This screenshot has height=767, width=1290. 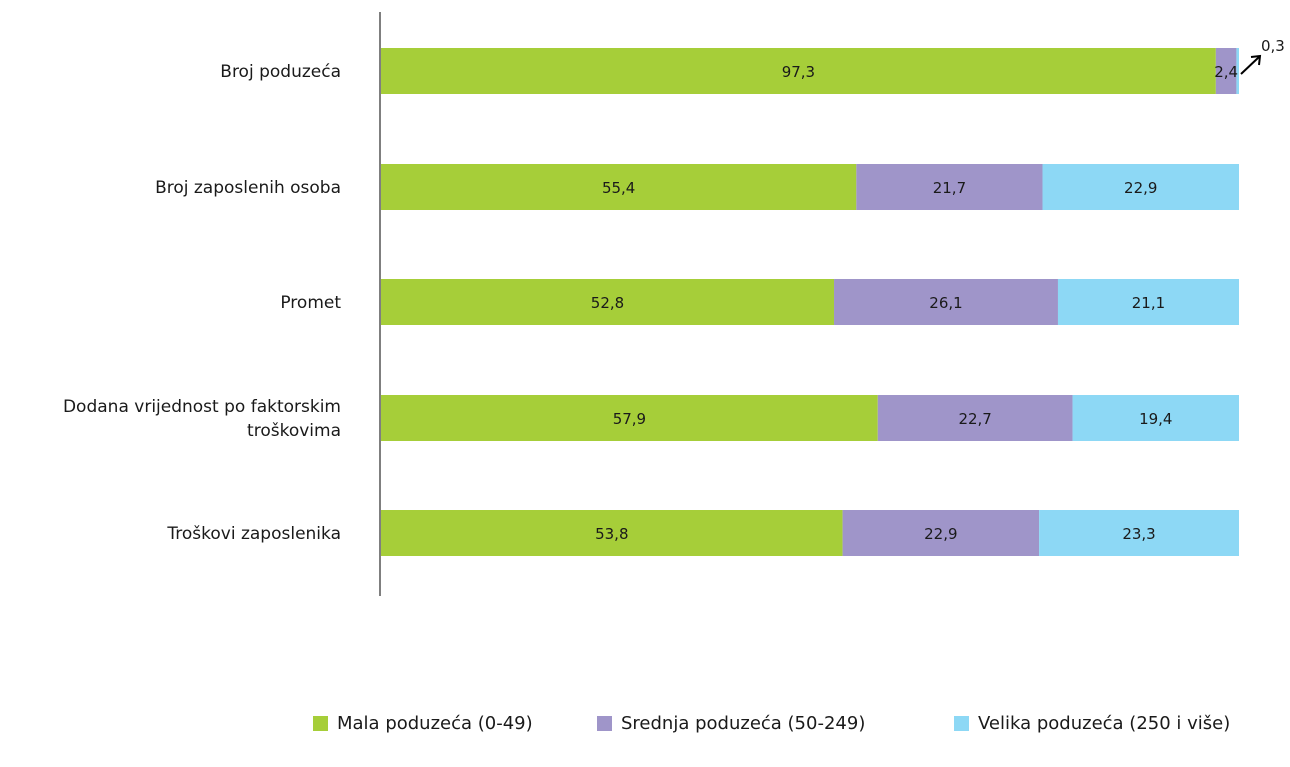 I want to click on data-label: 53,8, so click(x=611, y=534).